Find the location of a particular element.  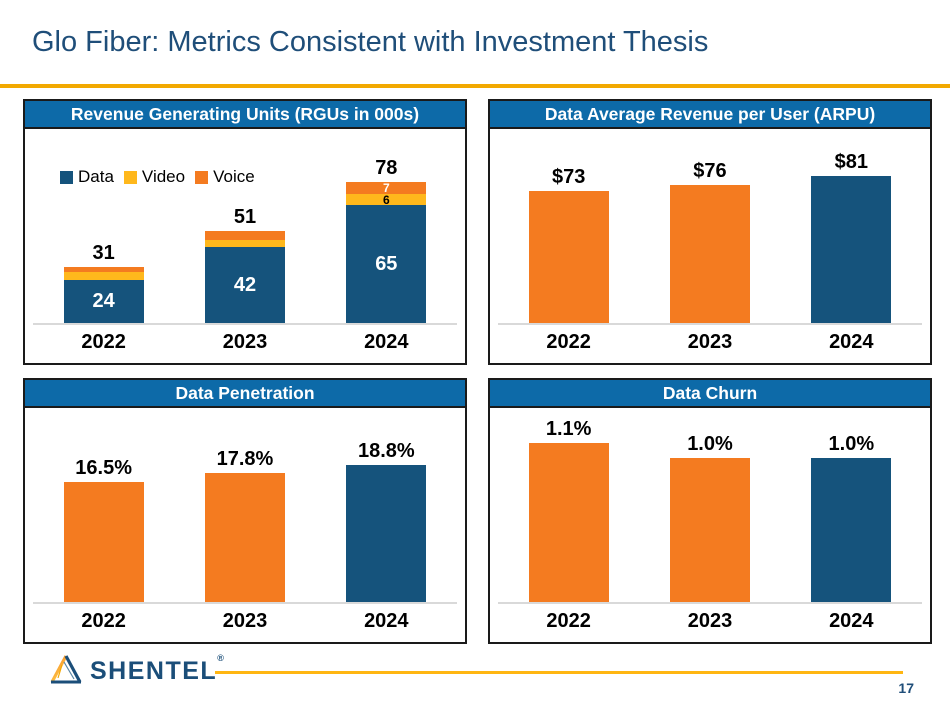

rgu-segment-video-2024: 6 is located at coordinates (386, 200).